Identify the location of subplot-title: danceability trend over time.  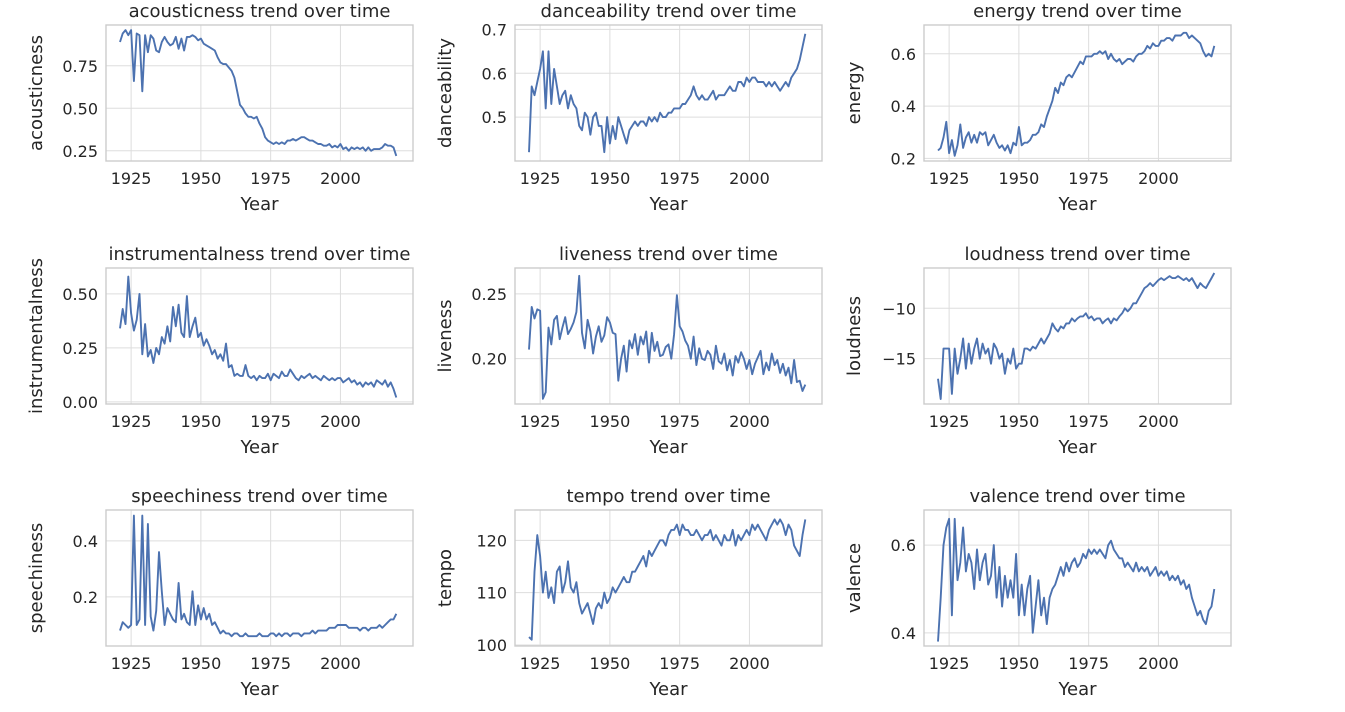
(669, 11).